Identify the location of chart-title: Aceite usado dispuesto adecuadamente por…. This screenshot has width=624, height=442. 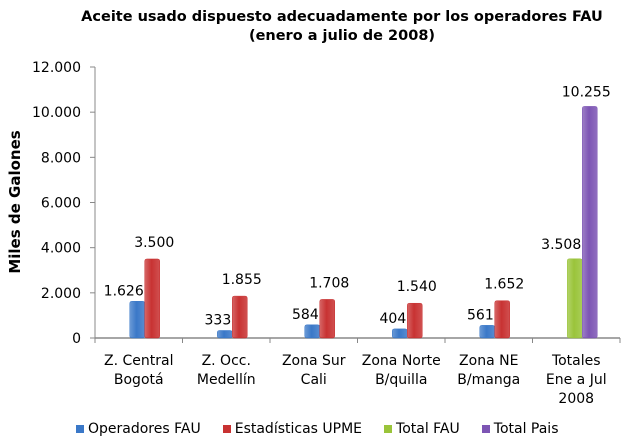
(342, 17).